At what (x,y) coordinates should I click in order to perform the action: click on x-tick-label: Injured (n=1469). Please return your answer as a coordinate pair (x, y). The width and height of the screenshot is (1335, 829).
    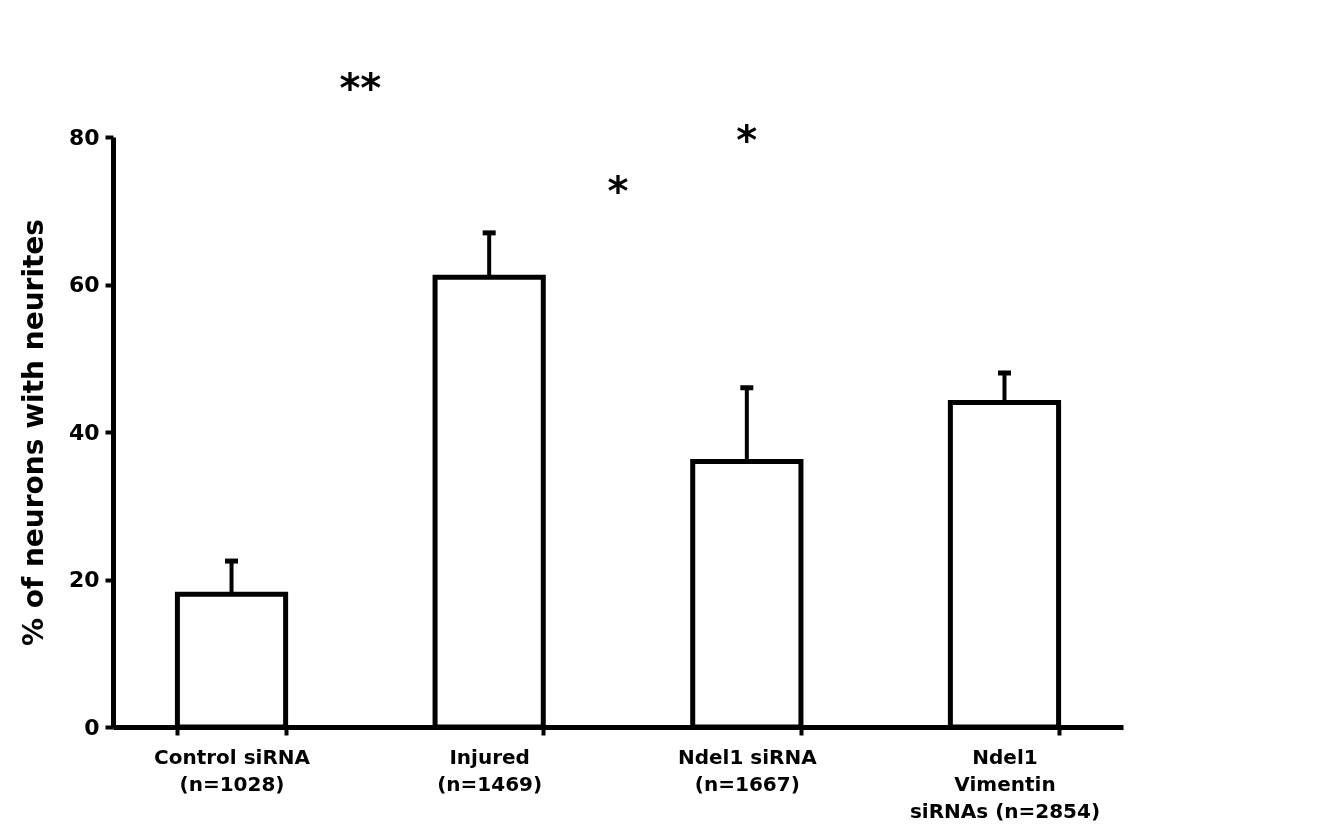
    Looking at the image, I should click on (490, 770).